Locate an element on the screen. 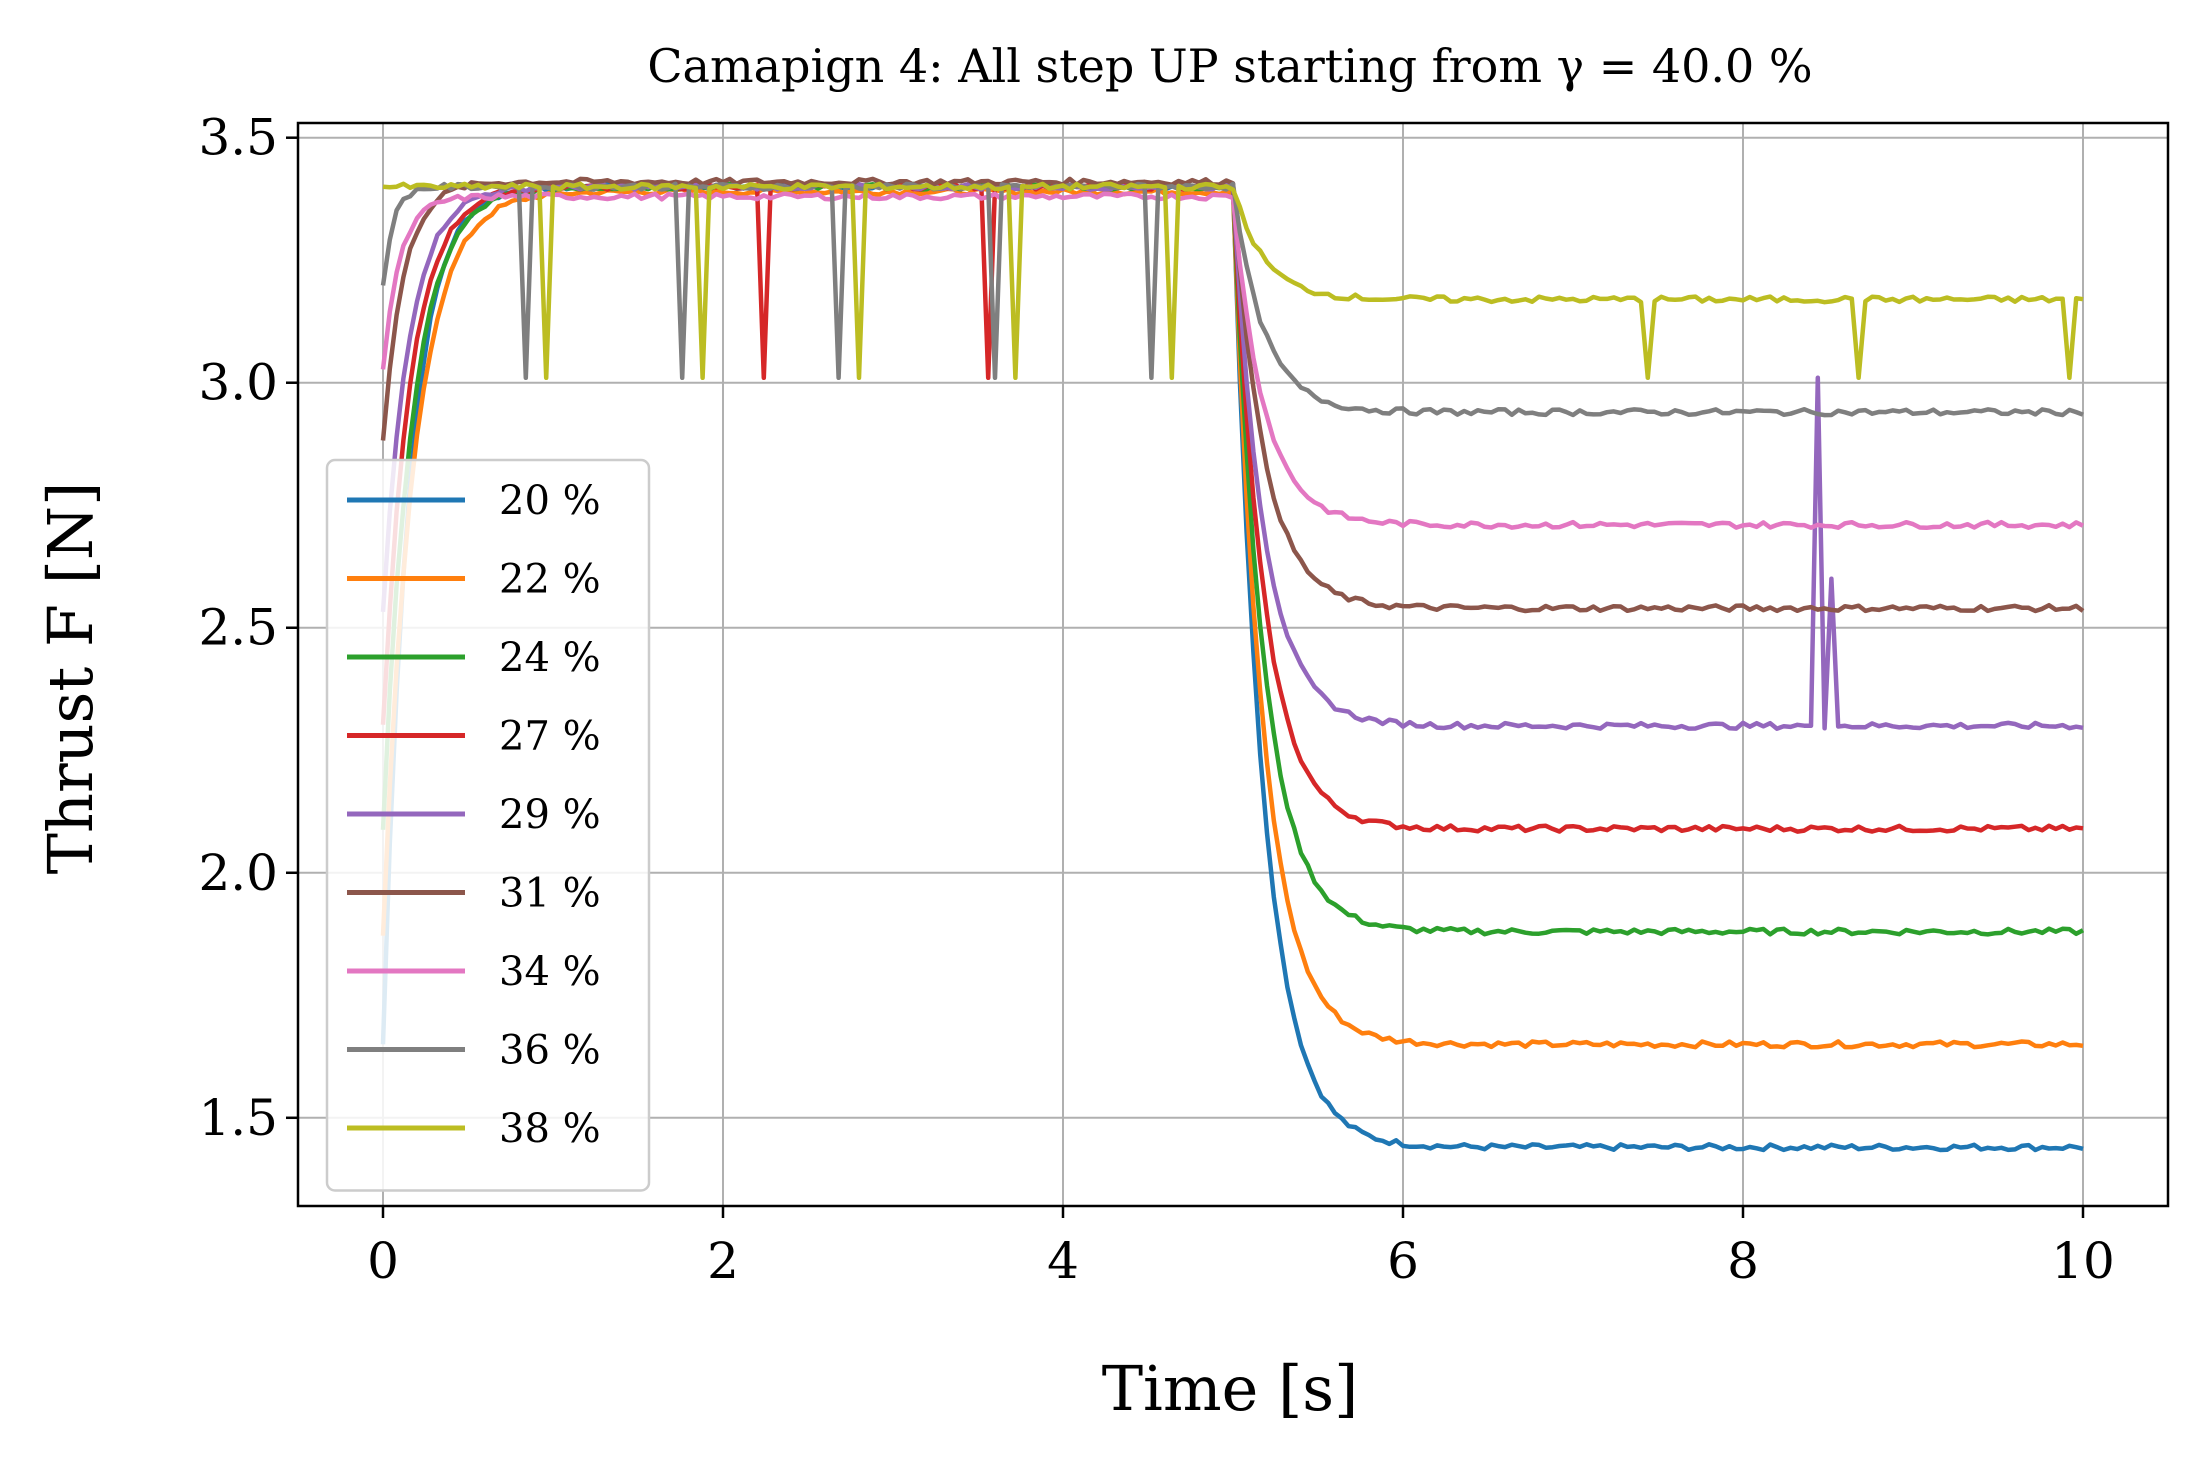  legend-label: 36 % is located at coordinates (550, 1051).